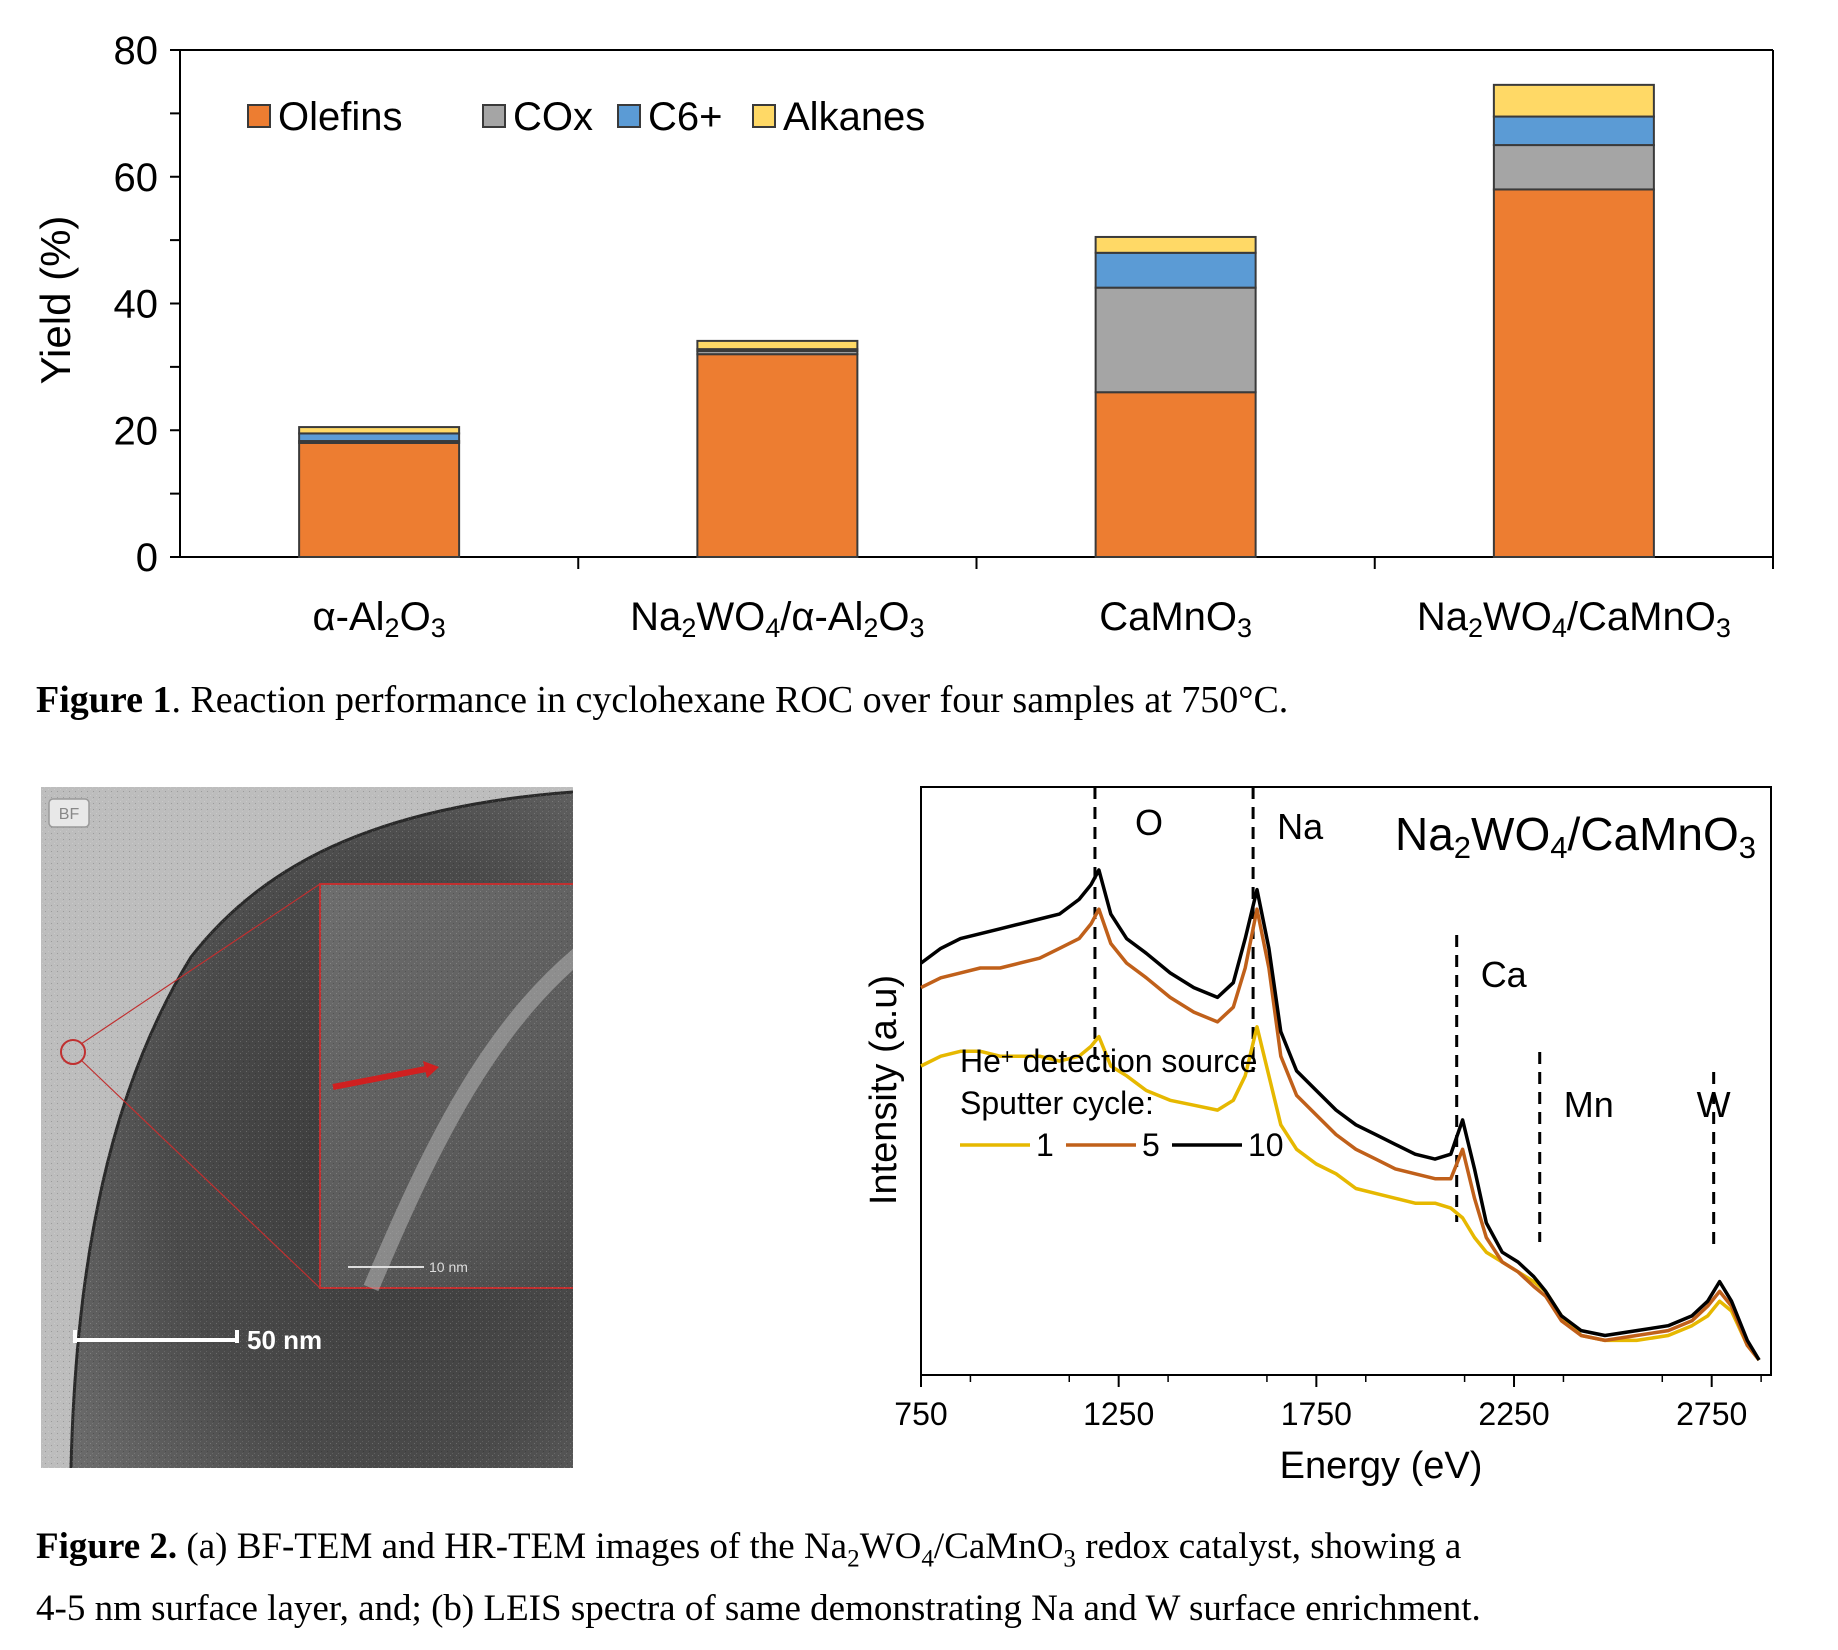 The image size is (1838, 1650). Describe the element at coordinates (284, 1340) in the screenshot. I see `main-scalebar-label: 50 nm` at that location.